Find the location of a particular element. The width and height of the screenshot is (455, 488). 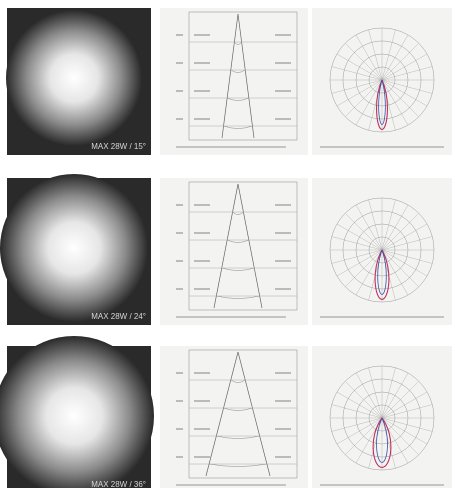

beam-label: MAX 28W / 36° is located at coordinates (118, 484).